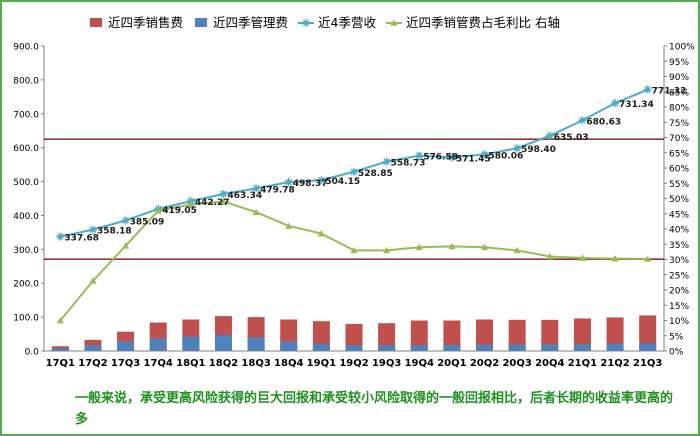  I want to click on legend-label: 近4季营收, so click(347, 22).